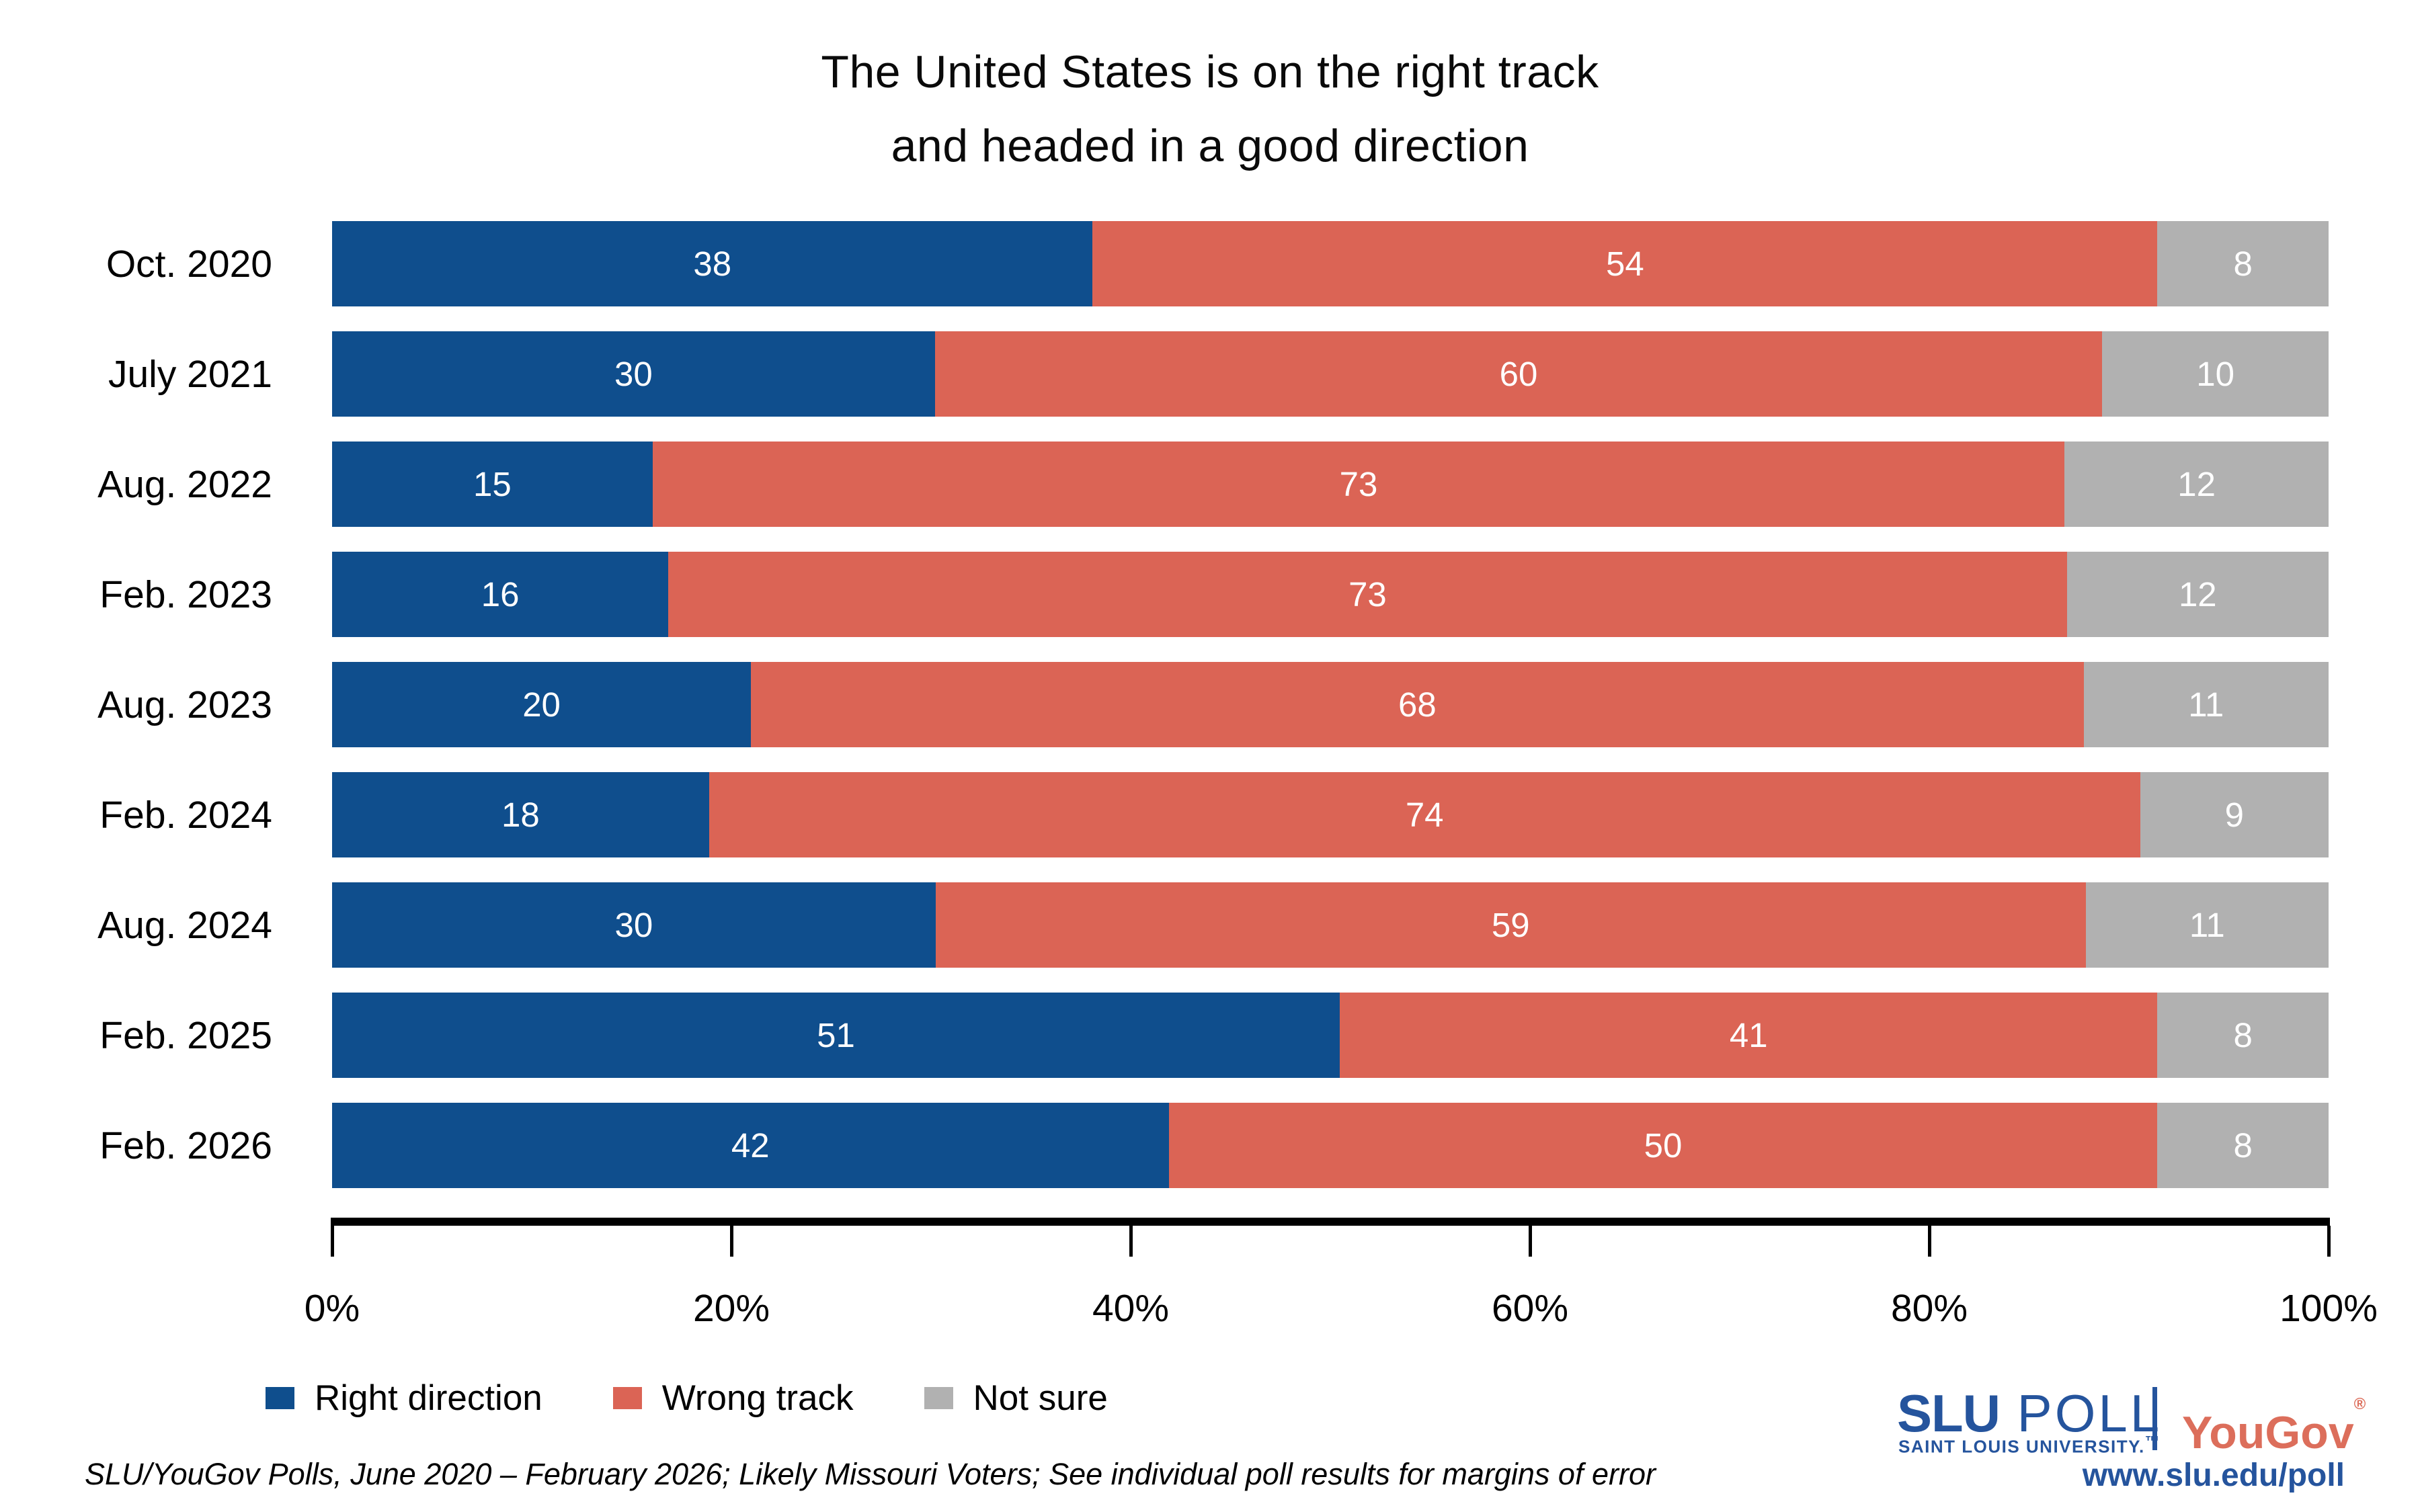 This screenshot has width=2420, height=1512. Describe the element at coordinates (1040, 1398) in the screenshot. I see `legend-label: Not sure` at that location.